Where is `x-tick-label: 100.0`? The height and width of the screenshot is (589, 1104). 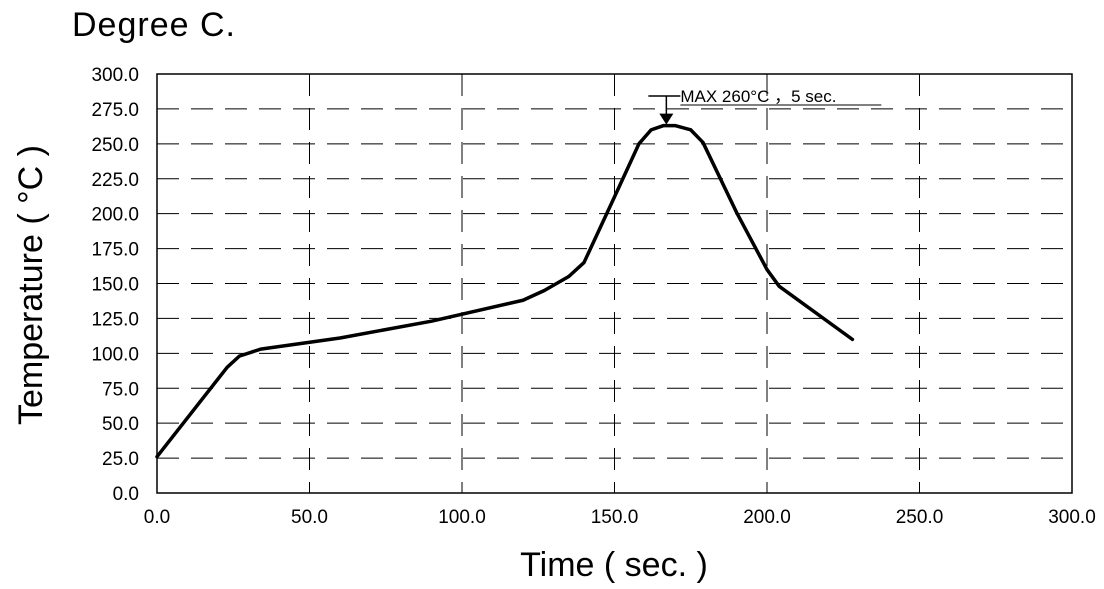
x-tick-label: 100.0 is located at coordinates (462, 517).